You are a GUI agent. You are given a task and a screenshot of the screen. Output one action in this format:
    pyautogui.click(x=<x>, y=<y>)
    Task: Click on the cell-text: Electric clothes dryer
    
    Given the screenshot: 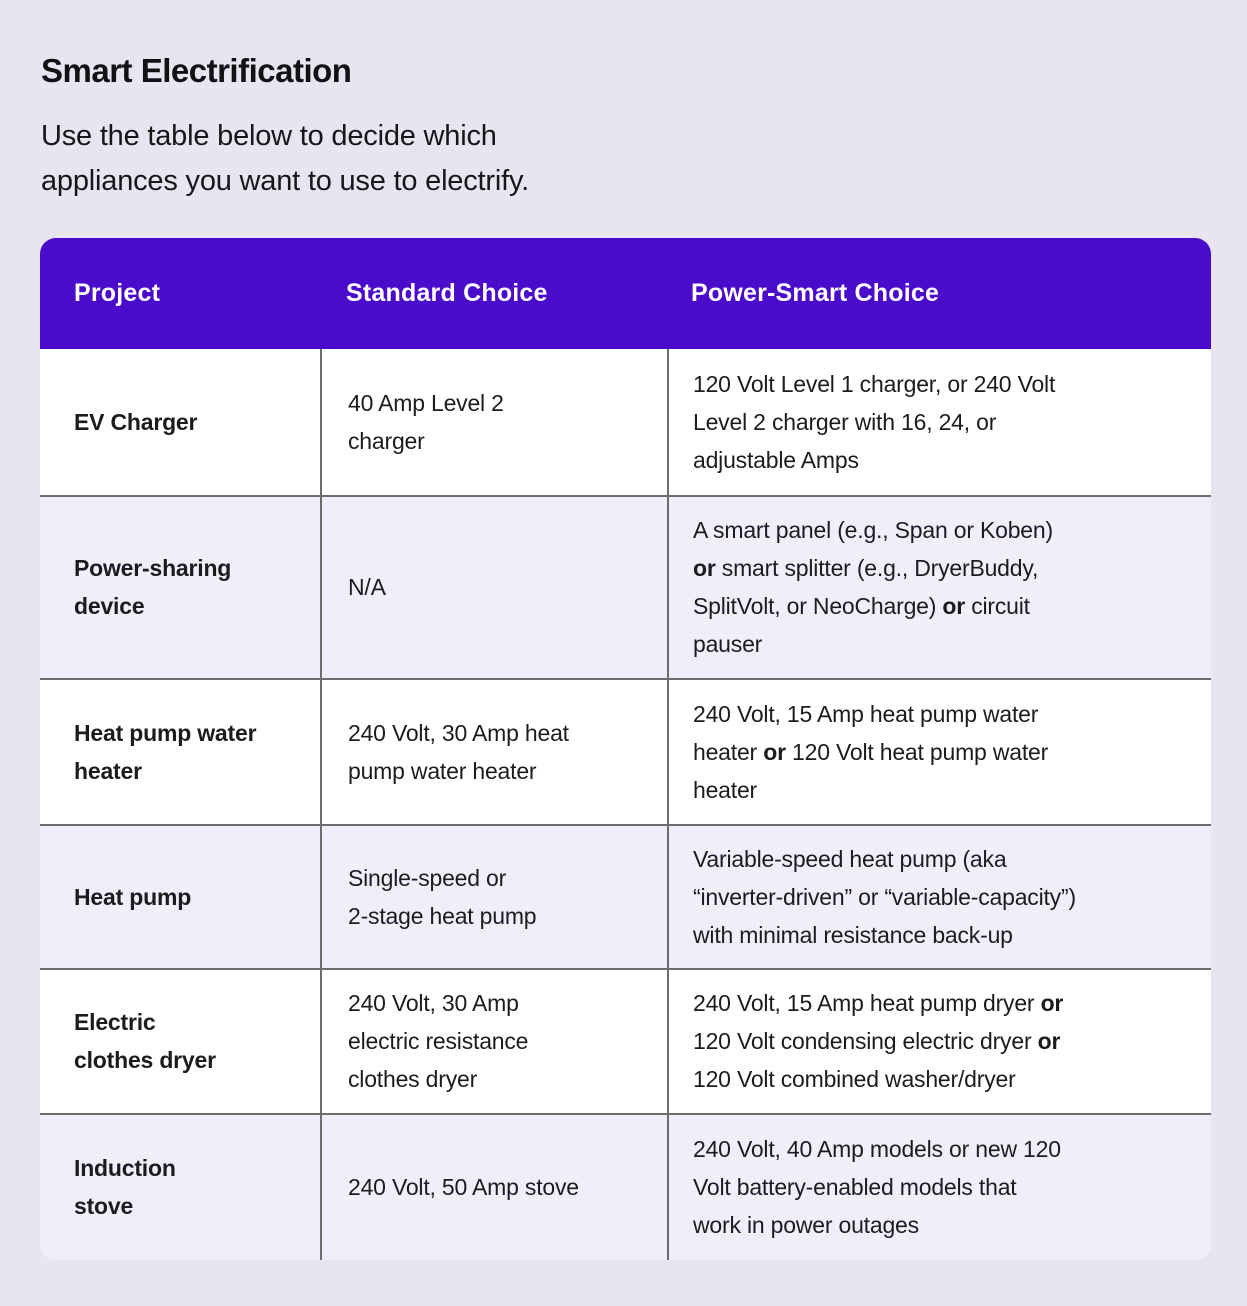 What is the action you would take?
    pyautogui.click(x=145, y=1041)
    